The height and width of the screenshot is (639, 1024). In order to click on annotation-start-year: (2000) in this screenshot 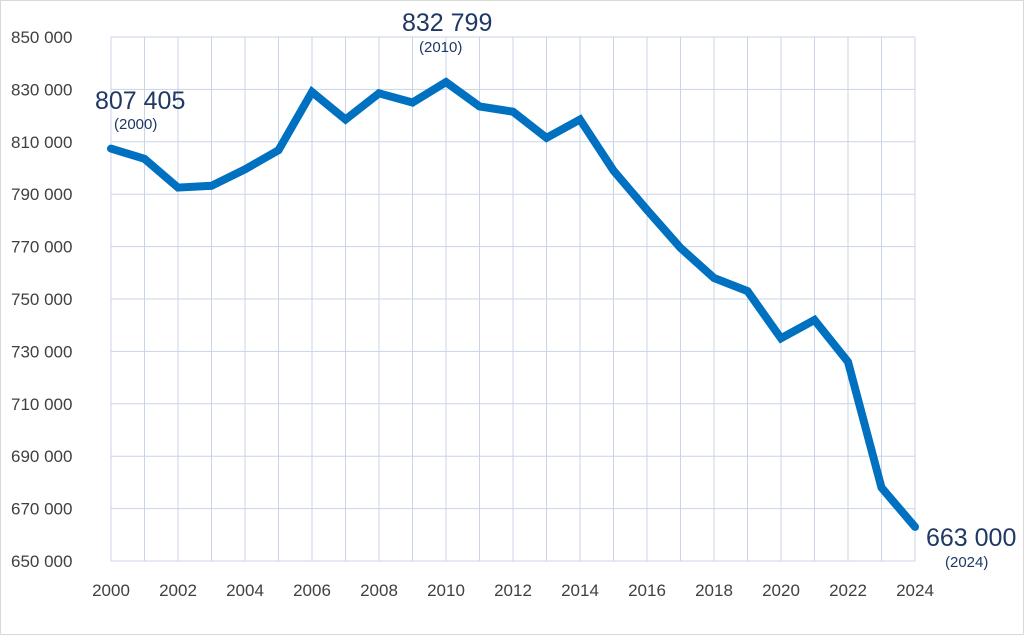, I will do `click(135, 124)`.